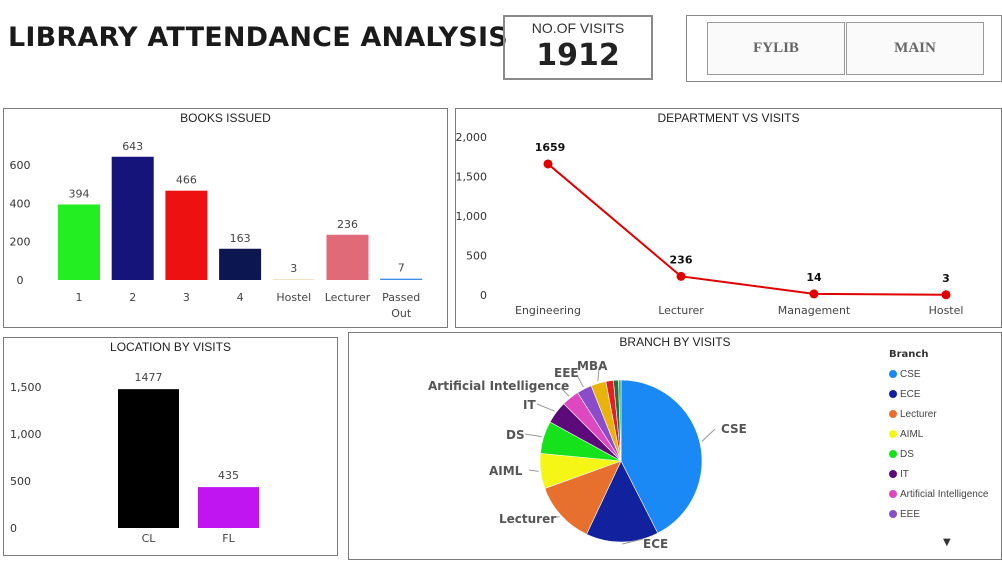 The width and height of the screenshot is (1002, 562). What do you see at coordinates (347, 257) in the screenshot?
I see `bar-lecturer` at bounding box center [347, 257].